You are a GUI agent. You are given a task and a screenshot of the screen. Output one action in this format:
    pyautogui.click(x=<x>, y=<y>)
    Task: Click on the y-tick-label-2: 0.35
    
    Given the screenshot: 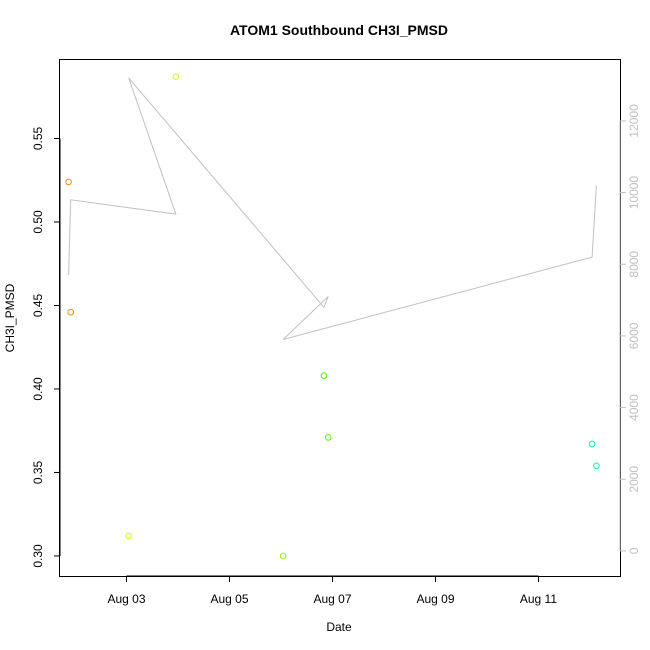 What is the action you would take?
    pyautogui.click(x=38, y=472)
    